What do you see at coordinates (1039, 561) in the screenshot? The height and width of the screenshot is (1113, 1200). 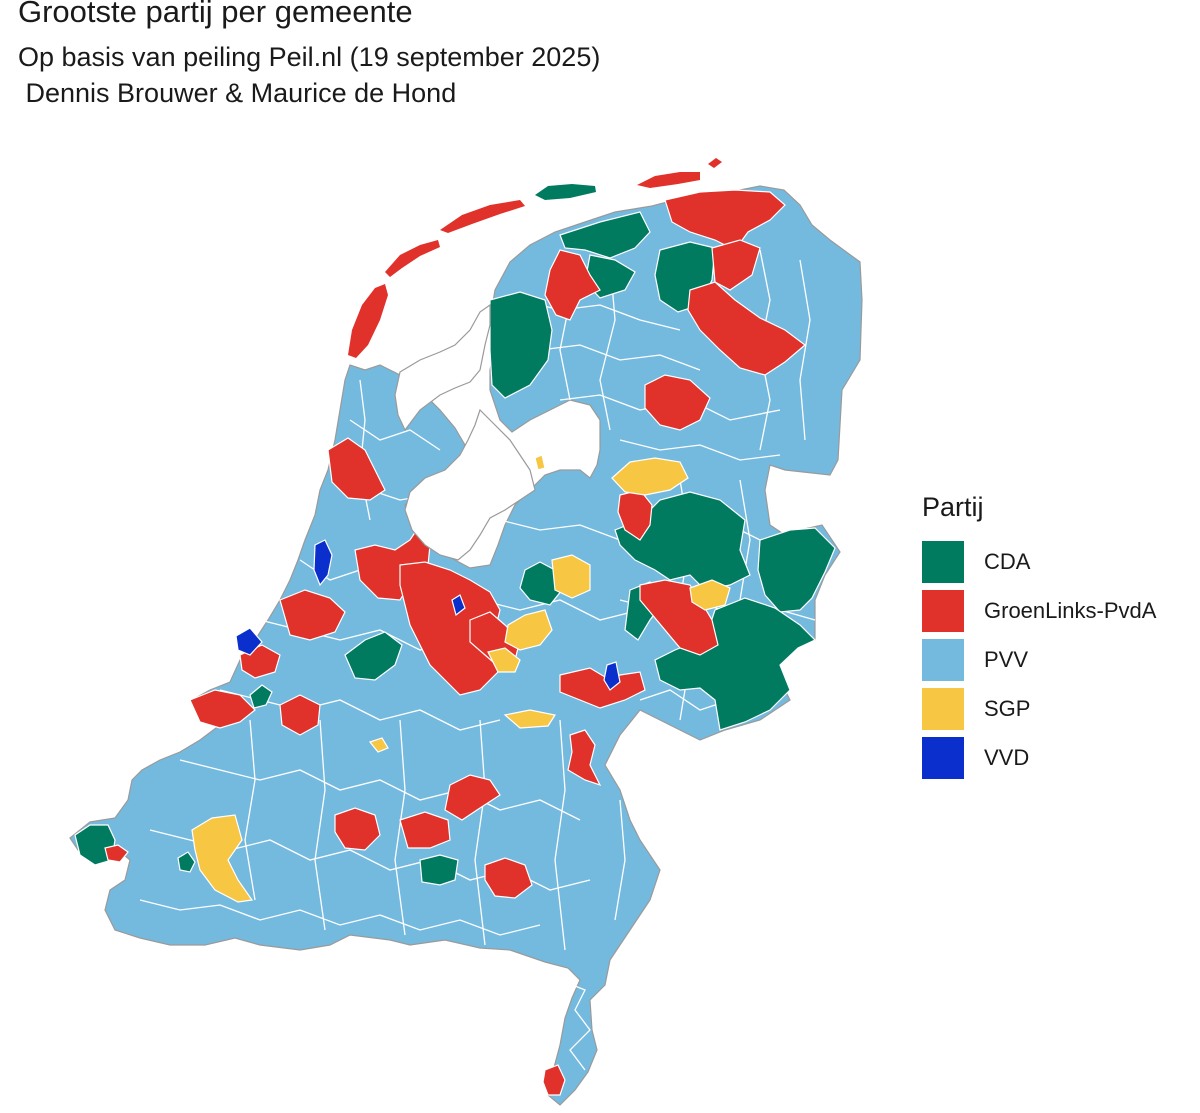 I see `legend-item-cda: CDA` at bounding box center [1039, 561].